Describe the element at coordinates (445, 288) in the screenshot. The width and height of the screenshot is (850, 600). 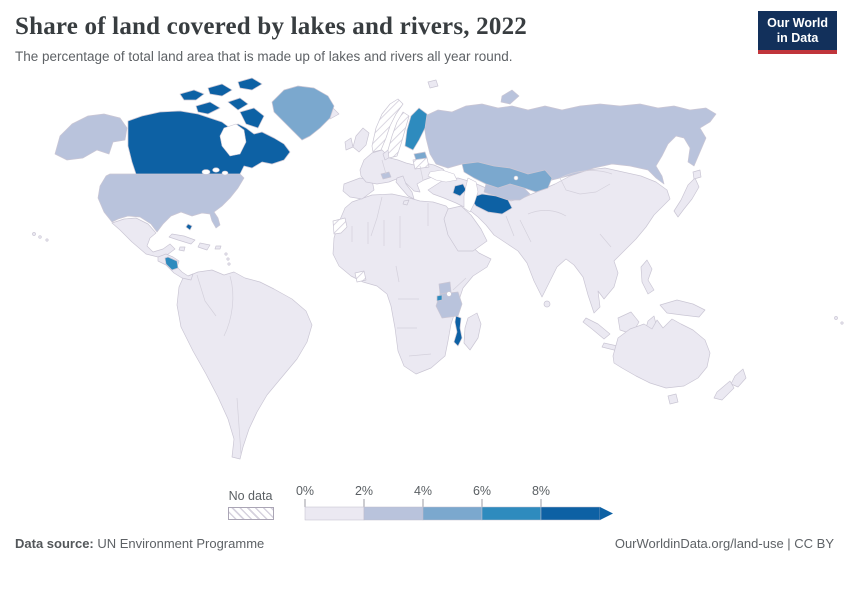
I see `country-uganda` at that location.